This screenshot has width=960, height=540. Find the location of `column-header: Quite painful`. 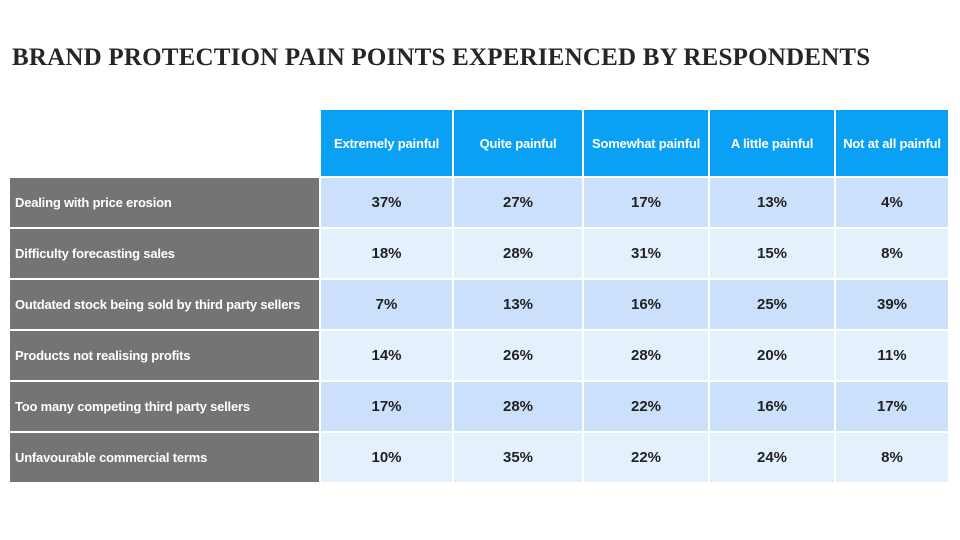

column-header: Quite painful is located at coordinates (518, 143).